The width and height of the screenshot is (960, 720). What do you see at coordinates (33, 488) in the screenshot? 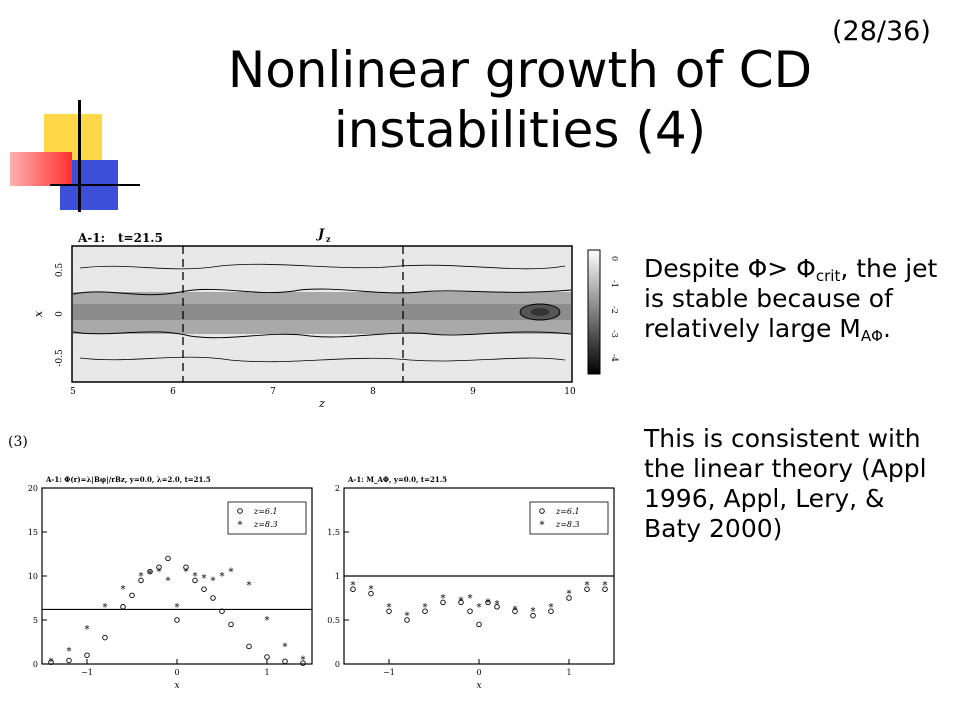
I see `y-tick-label: 20` at bounding box center [33, 488].